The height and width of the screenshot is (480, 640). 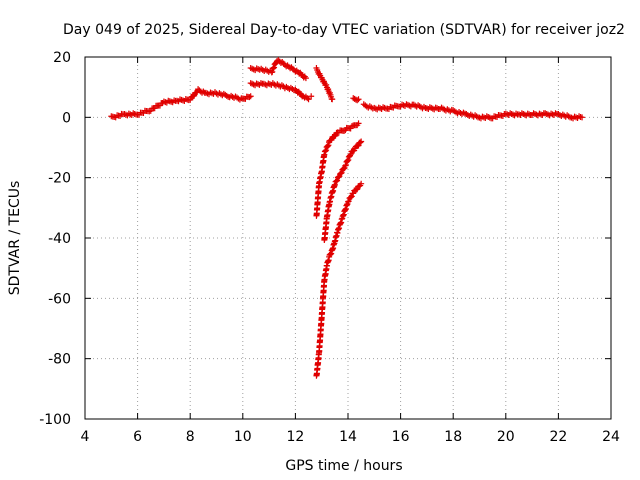 I want to click on y-tick-label: -80, so click(x=59, y=360).